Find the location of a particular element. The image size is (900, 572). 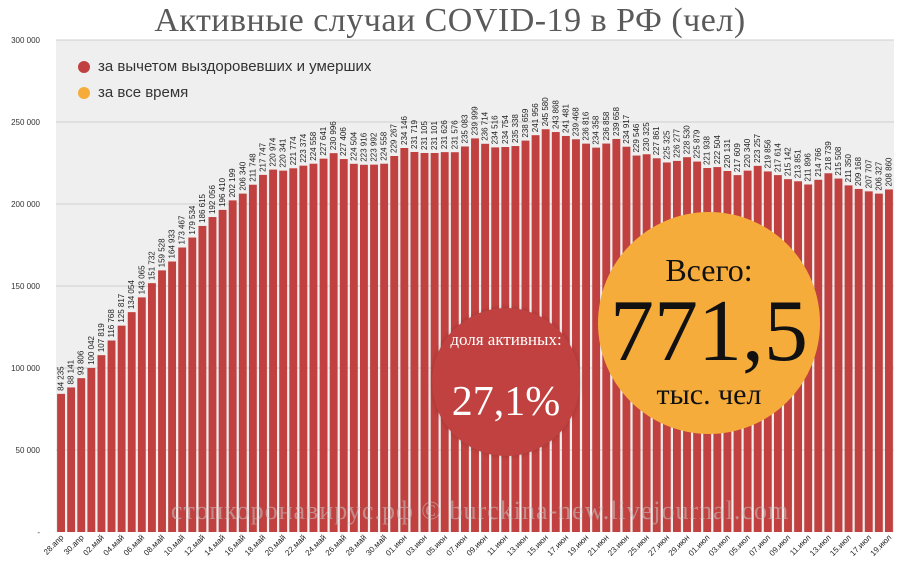

value-label: 231 101 is located at coordinates (434, 135).